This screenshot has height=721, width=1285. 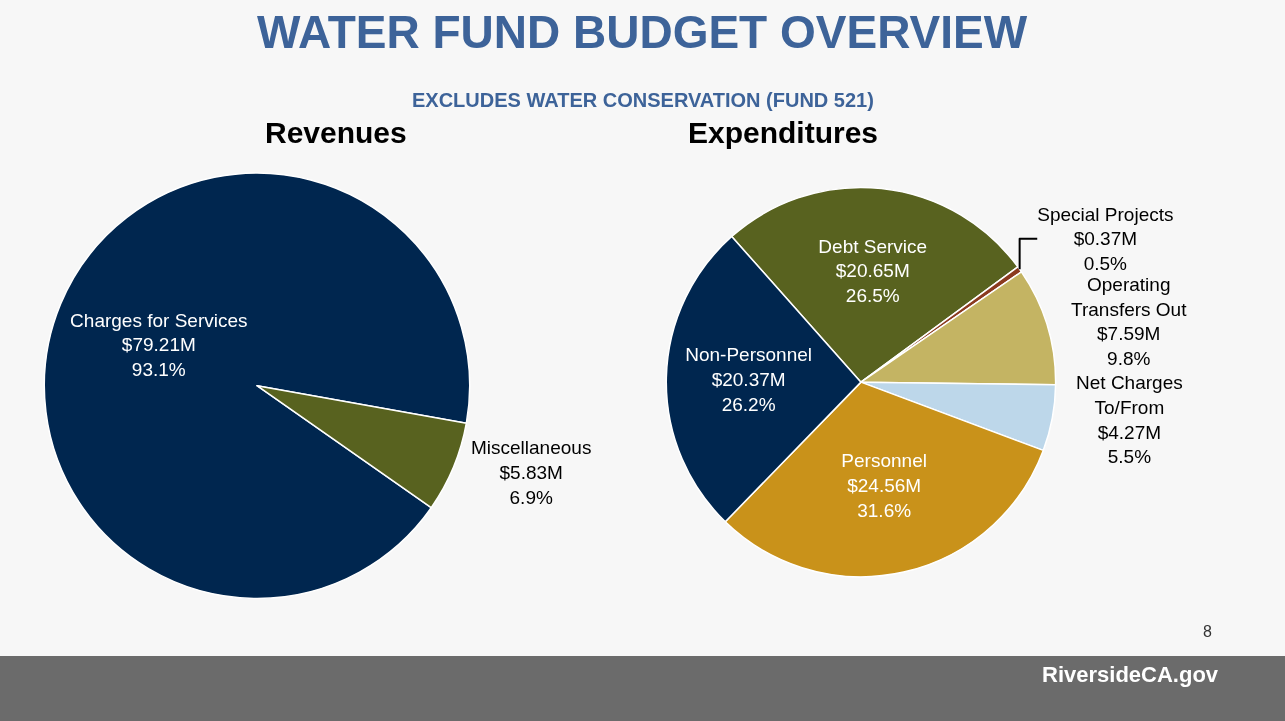 I want to click on slice-label: Special Projects, so click(x=1105, y=214).